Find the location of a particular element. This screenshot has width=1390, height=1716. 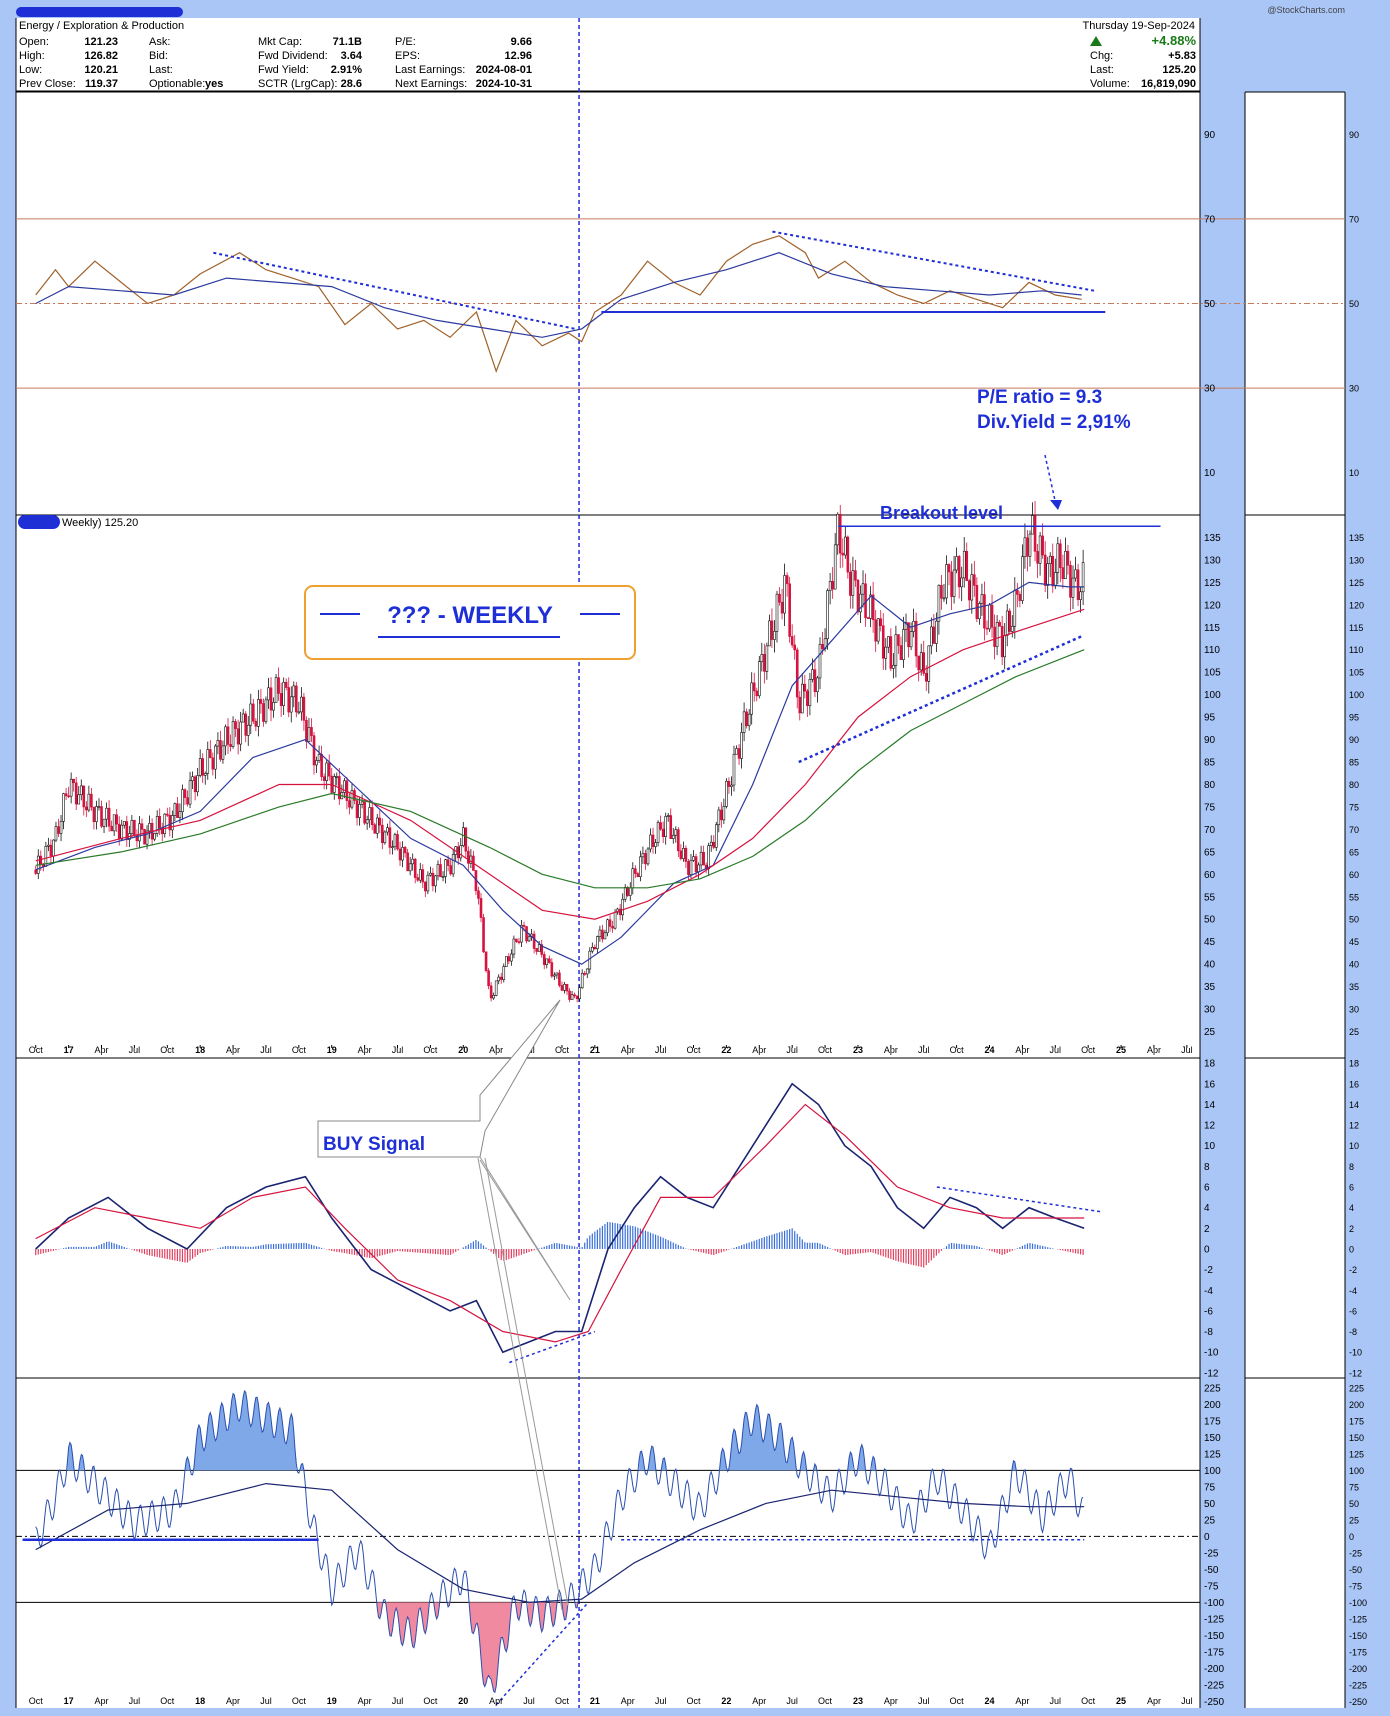

mini-y-tick-label: -8 is located at coordinates (1353, 1332).